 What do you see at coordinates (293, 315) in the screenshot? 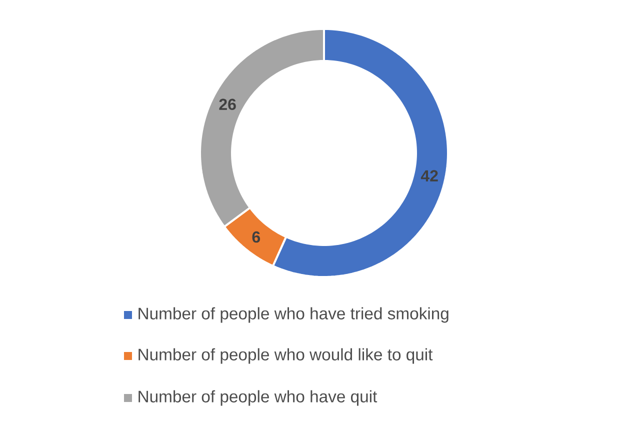
I see `legend-label: Number of people who have tried smoking` at bounding box center [293, 315].